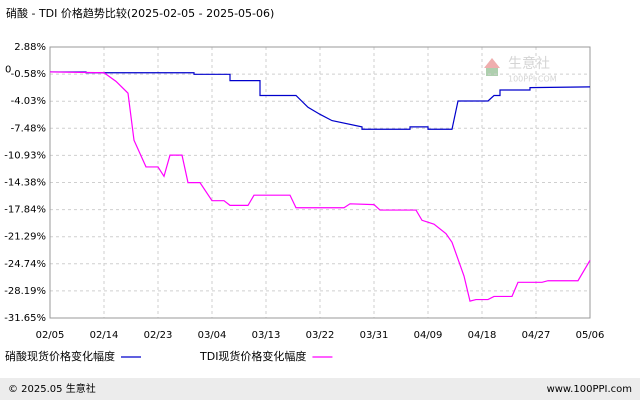  I want to click on watermark-text: 生意社, so click(529, 63).